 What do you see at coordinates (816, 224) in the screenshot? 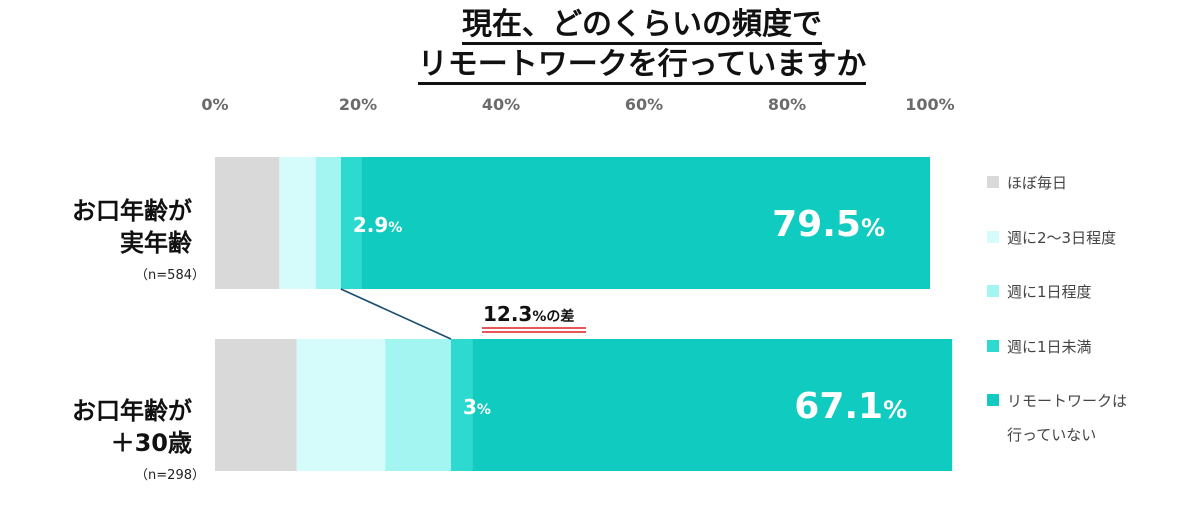
I see `data-label-number: 79.5` at bounding box center [816, 224].